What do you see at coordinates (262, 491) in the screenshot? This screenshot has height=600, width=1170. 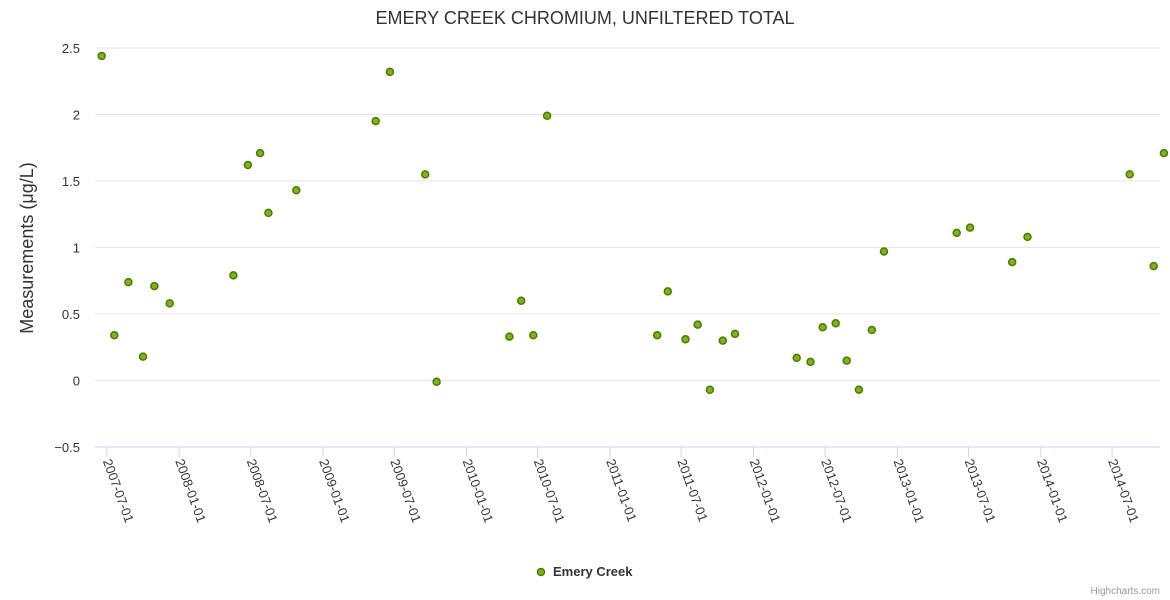 I see `x-tick-label: 2008-07-01` at bounding box center [262, 491].